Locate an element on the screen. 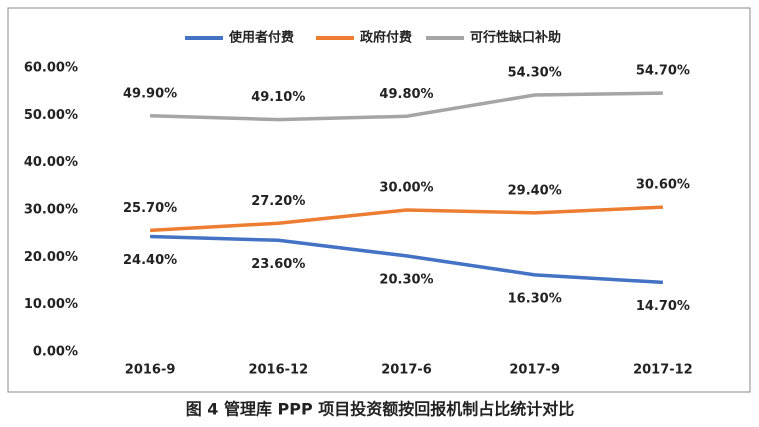  y-tick-label: 30.00% is located at coordinates (51, 210).